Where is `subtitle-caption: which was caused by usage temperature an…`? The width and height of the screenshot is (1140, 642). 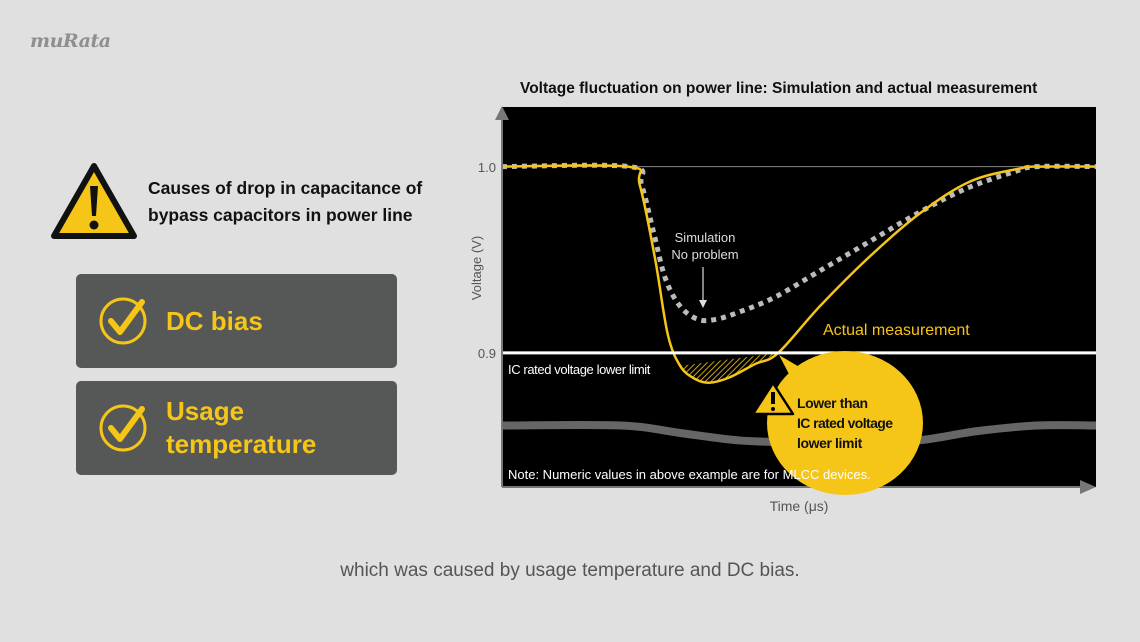 subtitle-caption: which was caused by usage temperature an… is located at coordinates (570, 570).